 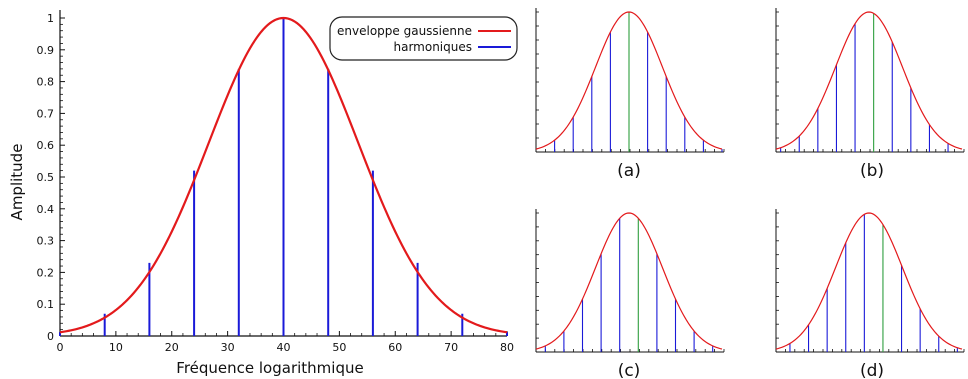 What do you see at coordinates (507, 347) in the screenshot?
I see `x-tick-label: 80` at bounding box center [507, 347].